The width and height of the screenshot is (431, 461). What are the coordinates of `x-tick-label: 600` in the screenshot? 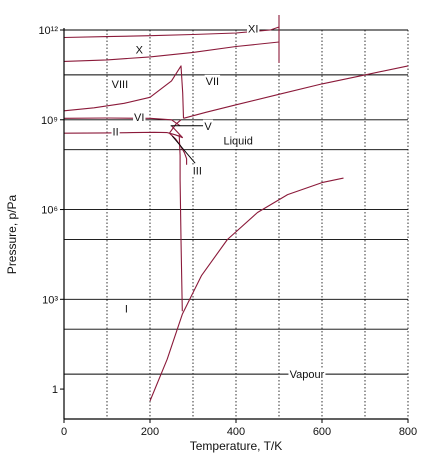 It's located at (322, 432).